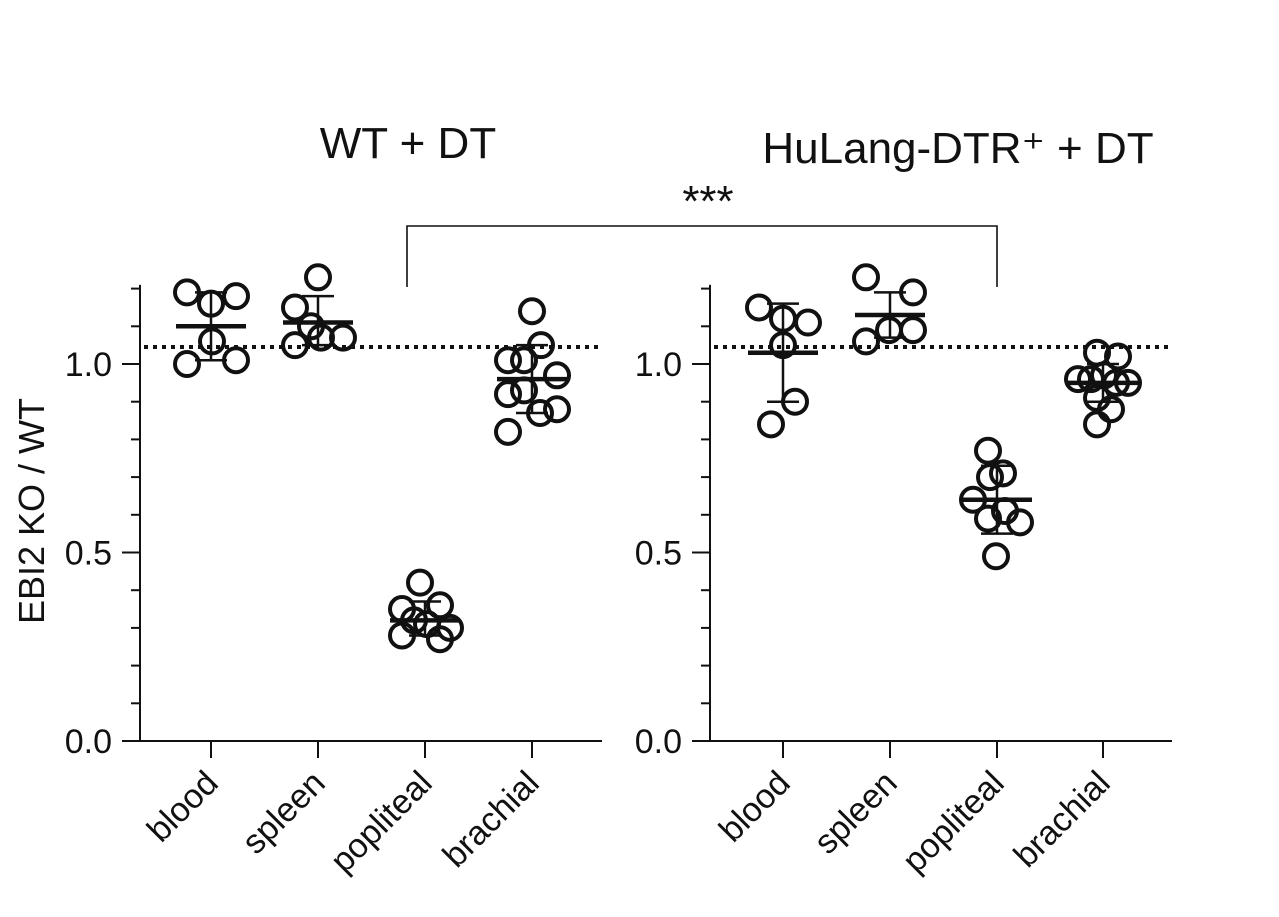 This screenshot has width=1279, height=917. What do you see at coordinates (707, 201) in the screenshot?
I see `significance-label: ***` at bounding box center [707, 201].